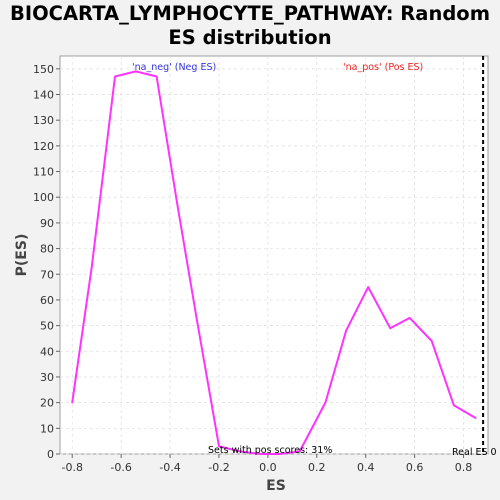 This screenshot has width=500, height=500. Describe the element at coordinates (47, 351) in the screenshot. I see `y-tick-label: 40` at that location.